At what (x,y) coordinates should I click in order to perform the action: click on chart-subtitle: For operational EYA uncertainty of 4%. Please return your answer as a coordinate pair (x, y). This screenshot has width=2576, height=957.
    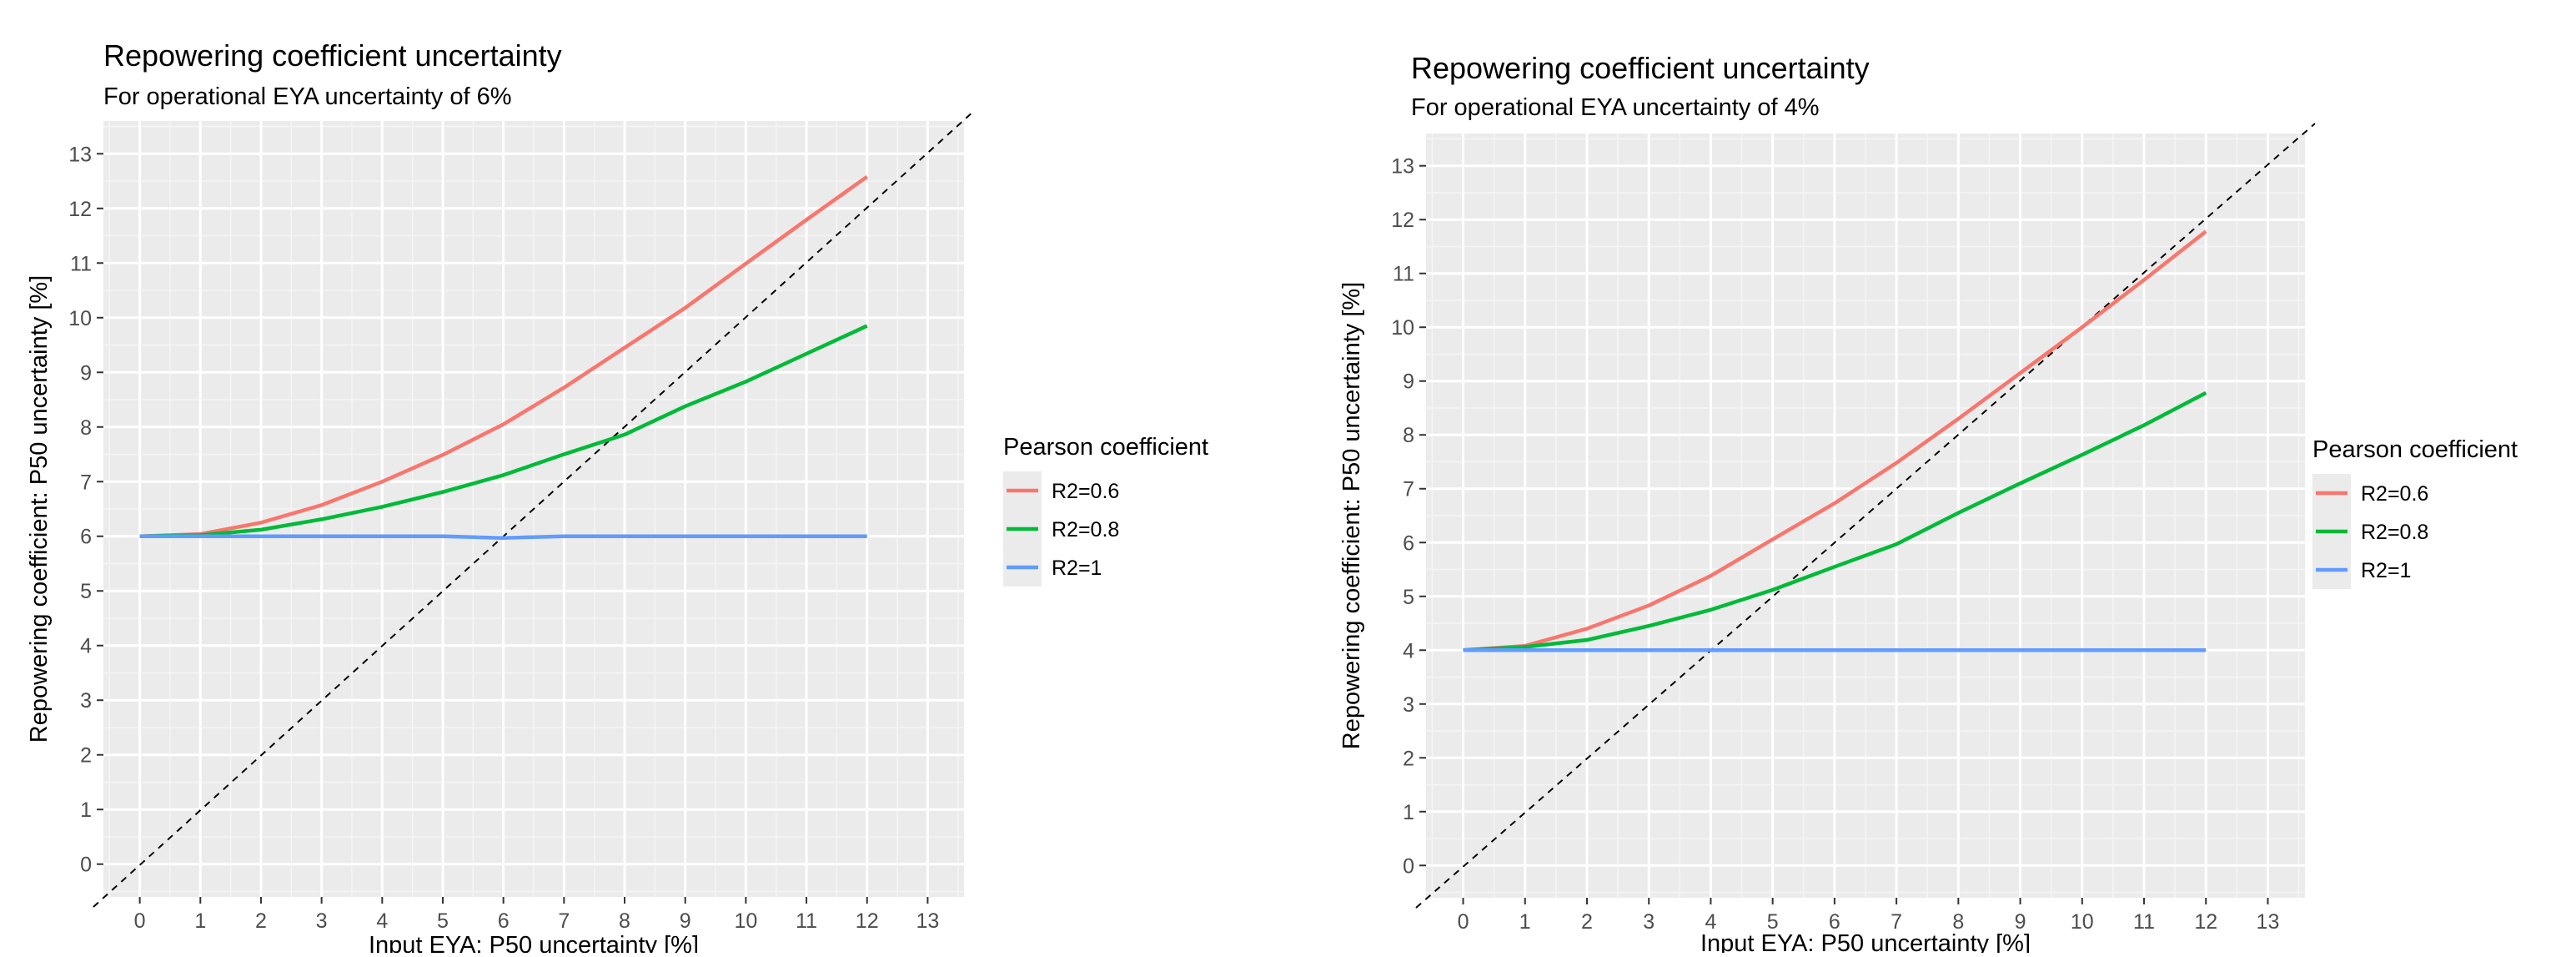
    Looking at the image, I should click on (1615, 108).